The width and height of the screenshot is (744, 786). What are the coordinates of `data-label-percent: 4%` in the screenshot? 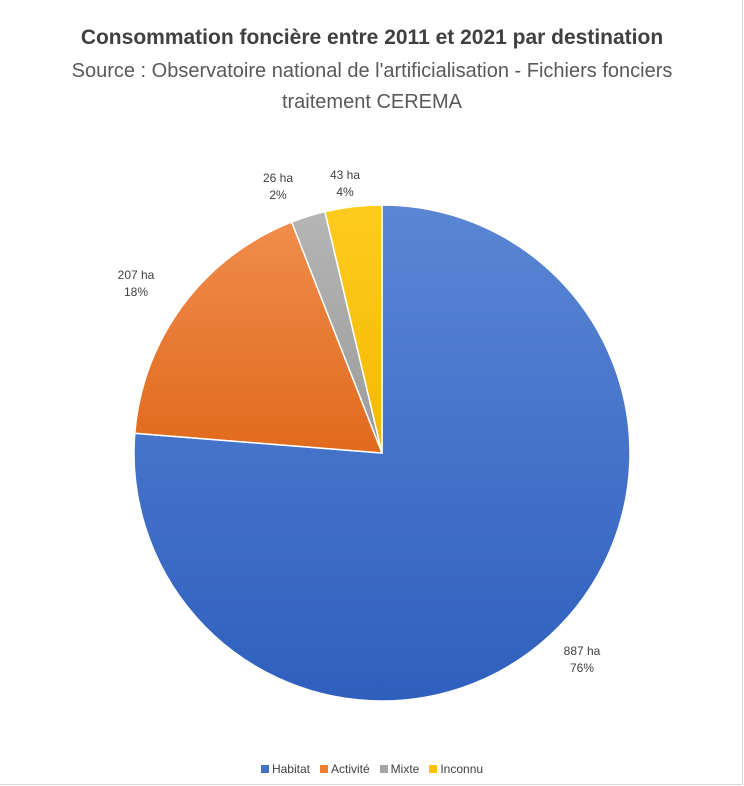 It's located at (345, 192).